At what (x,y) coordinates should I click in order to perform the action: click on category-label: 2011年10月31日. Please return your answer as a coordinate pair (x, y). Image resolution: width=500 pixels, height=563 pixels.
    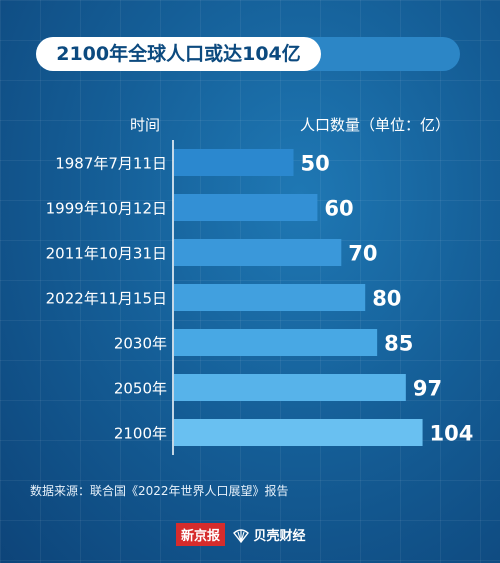
    Looking at the image, I should click on (106, 254).